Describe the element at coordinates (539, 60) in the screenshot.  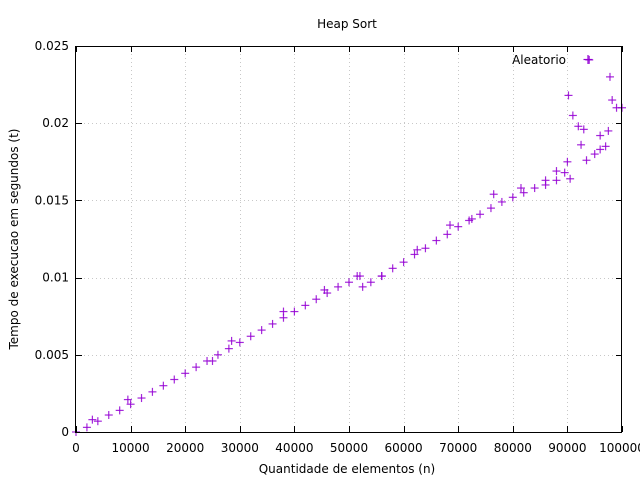
I see `legend-label: Aleatorio` at that location.